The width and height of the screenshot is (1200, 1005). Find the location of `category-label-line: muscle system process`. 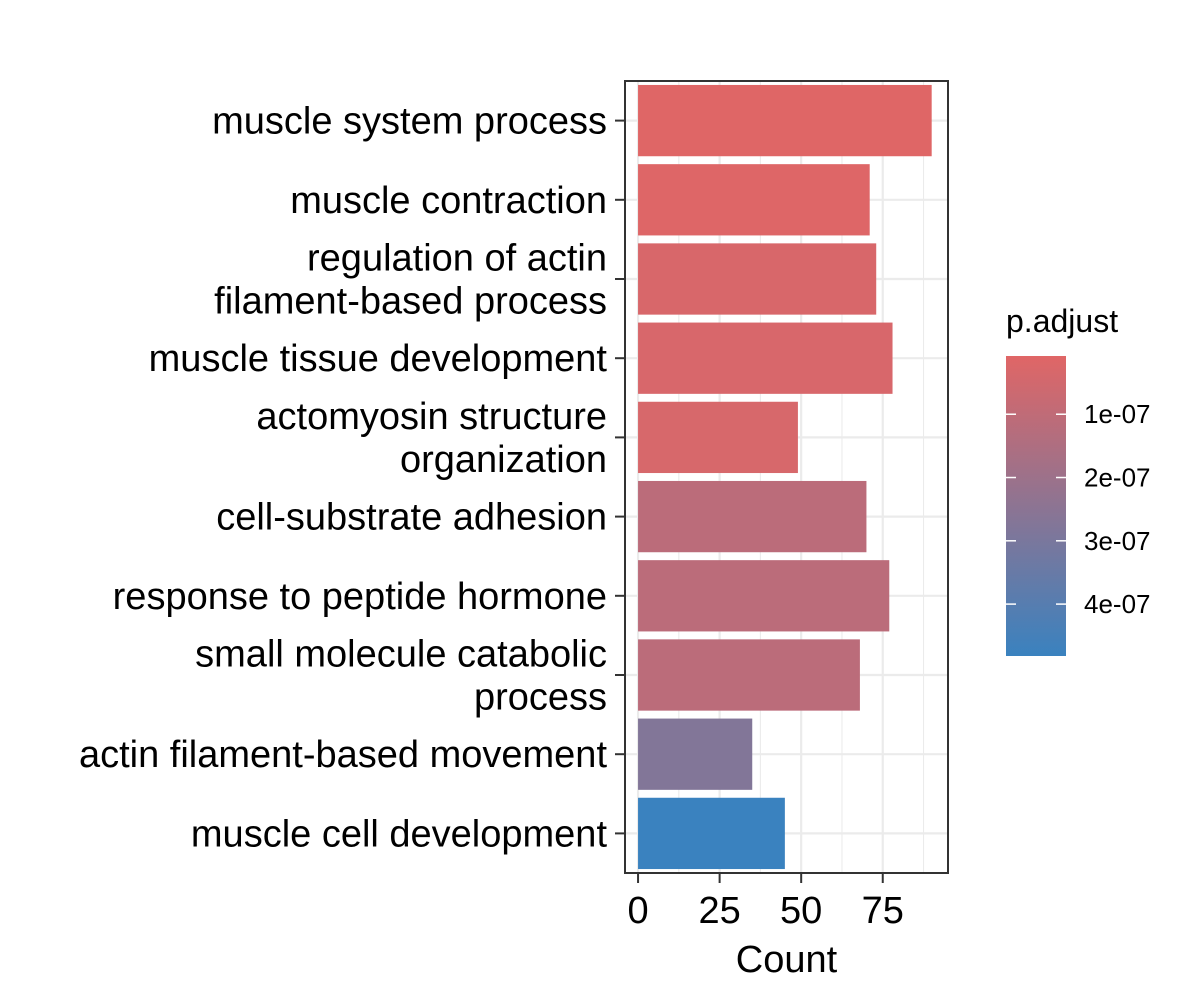

category-label-line: muscle system process is located at coordinates (409, 122).